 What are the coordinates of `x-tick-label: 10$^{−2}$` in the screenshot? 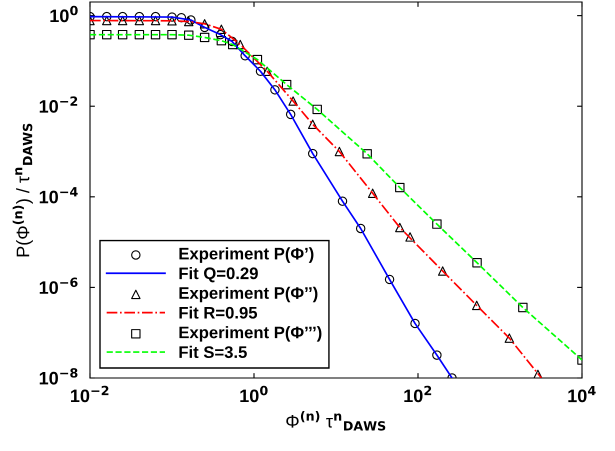 It's located at (89, 394).